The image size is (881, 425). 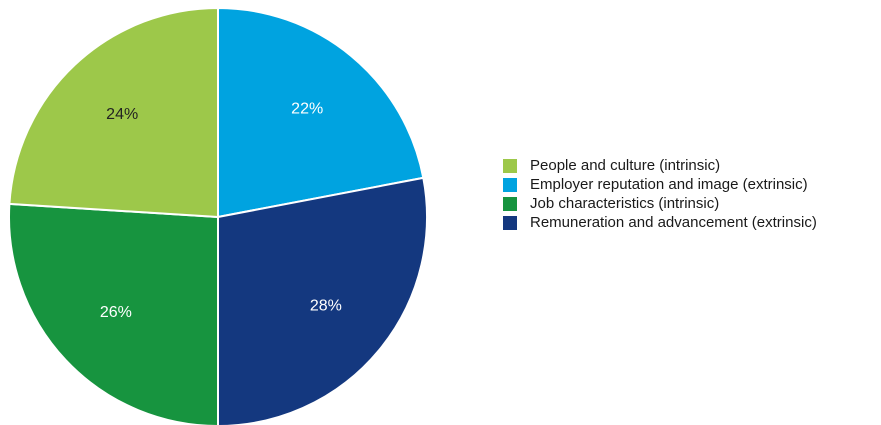 What do you see at coordinates (122, 114) in the screenshot?
I see `slice-percent-label: 24%` at bounding box center [122, 114].